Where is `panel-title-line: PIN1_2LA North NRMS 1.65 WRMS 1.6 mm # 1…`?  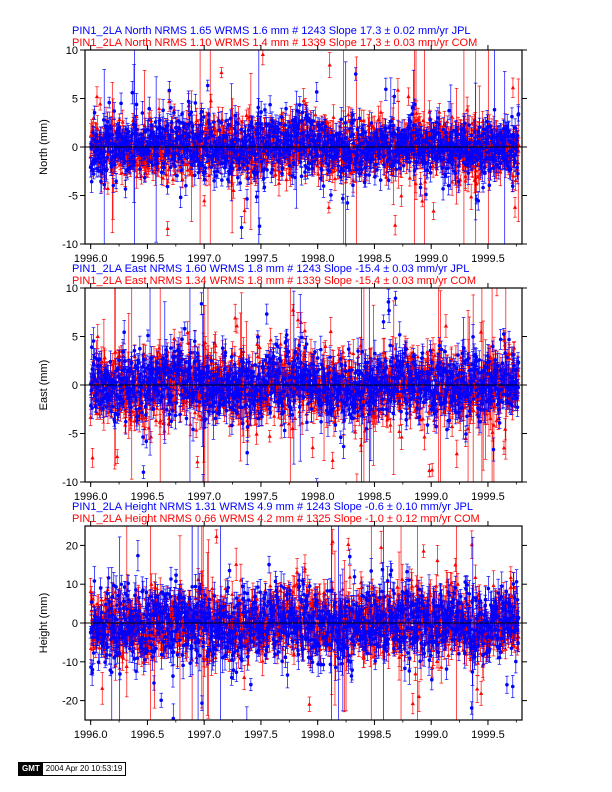
panel-title-line: PIN1_2LA North NRMS 1.65 WRMS 1.6 mm # 1… is located at coordinates (271, 31).